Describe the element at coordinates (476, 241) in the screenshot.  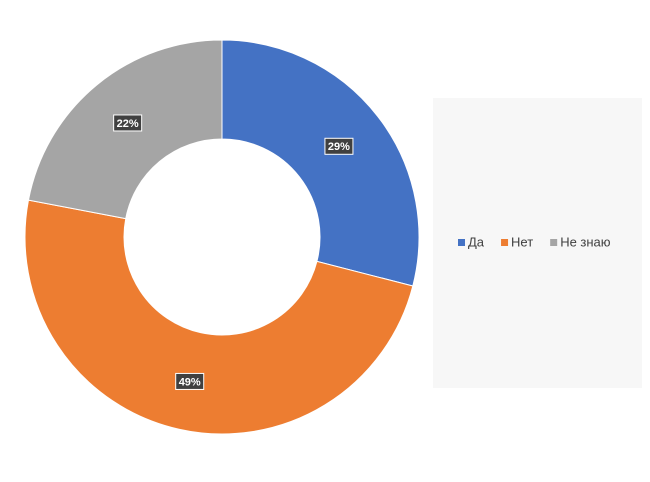
I see `legend-label: Да` at that location.